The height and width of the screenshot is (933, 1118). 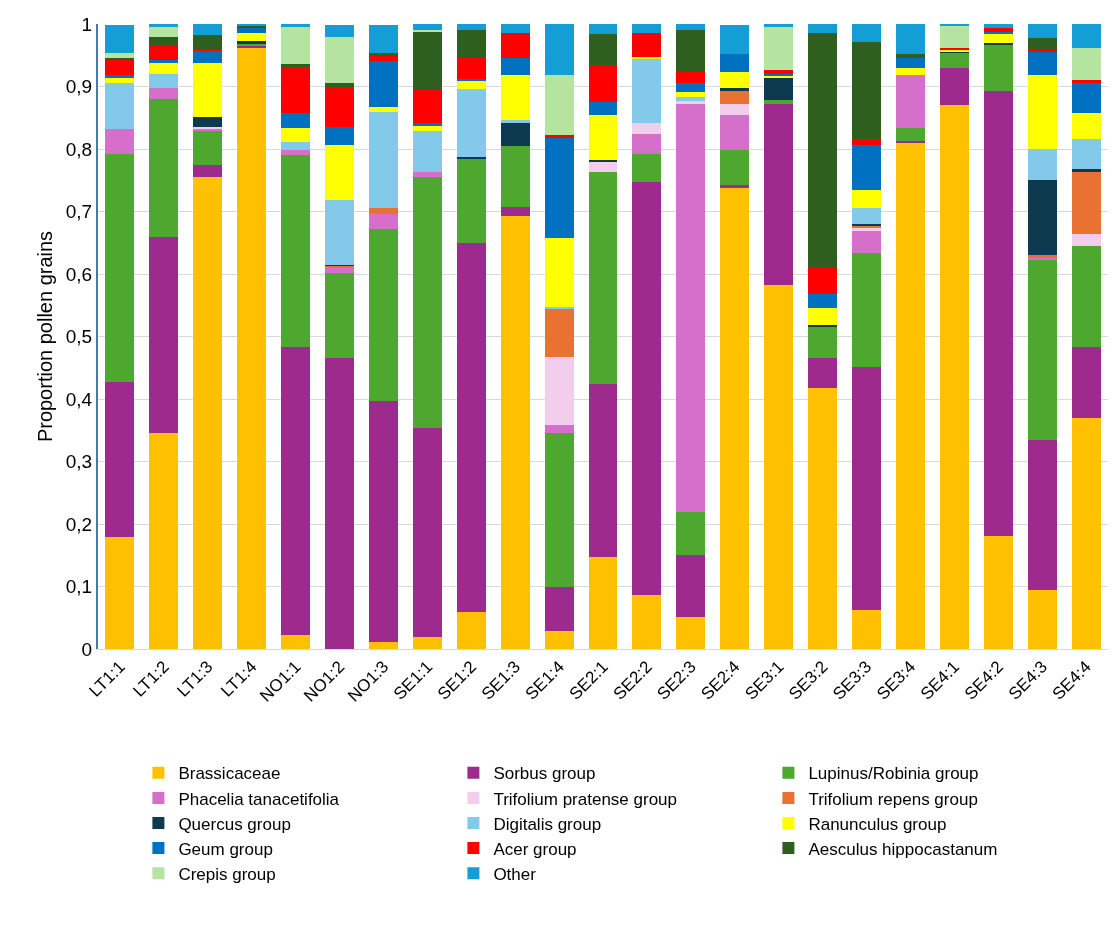 What do you see at coordinates (227, 874) in the screenshot?
I see `legend-label: Crepis group` at bounding box center [227, 874].